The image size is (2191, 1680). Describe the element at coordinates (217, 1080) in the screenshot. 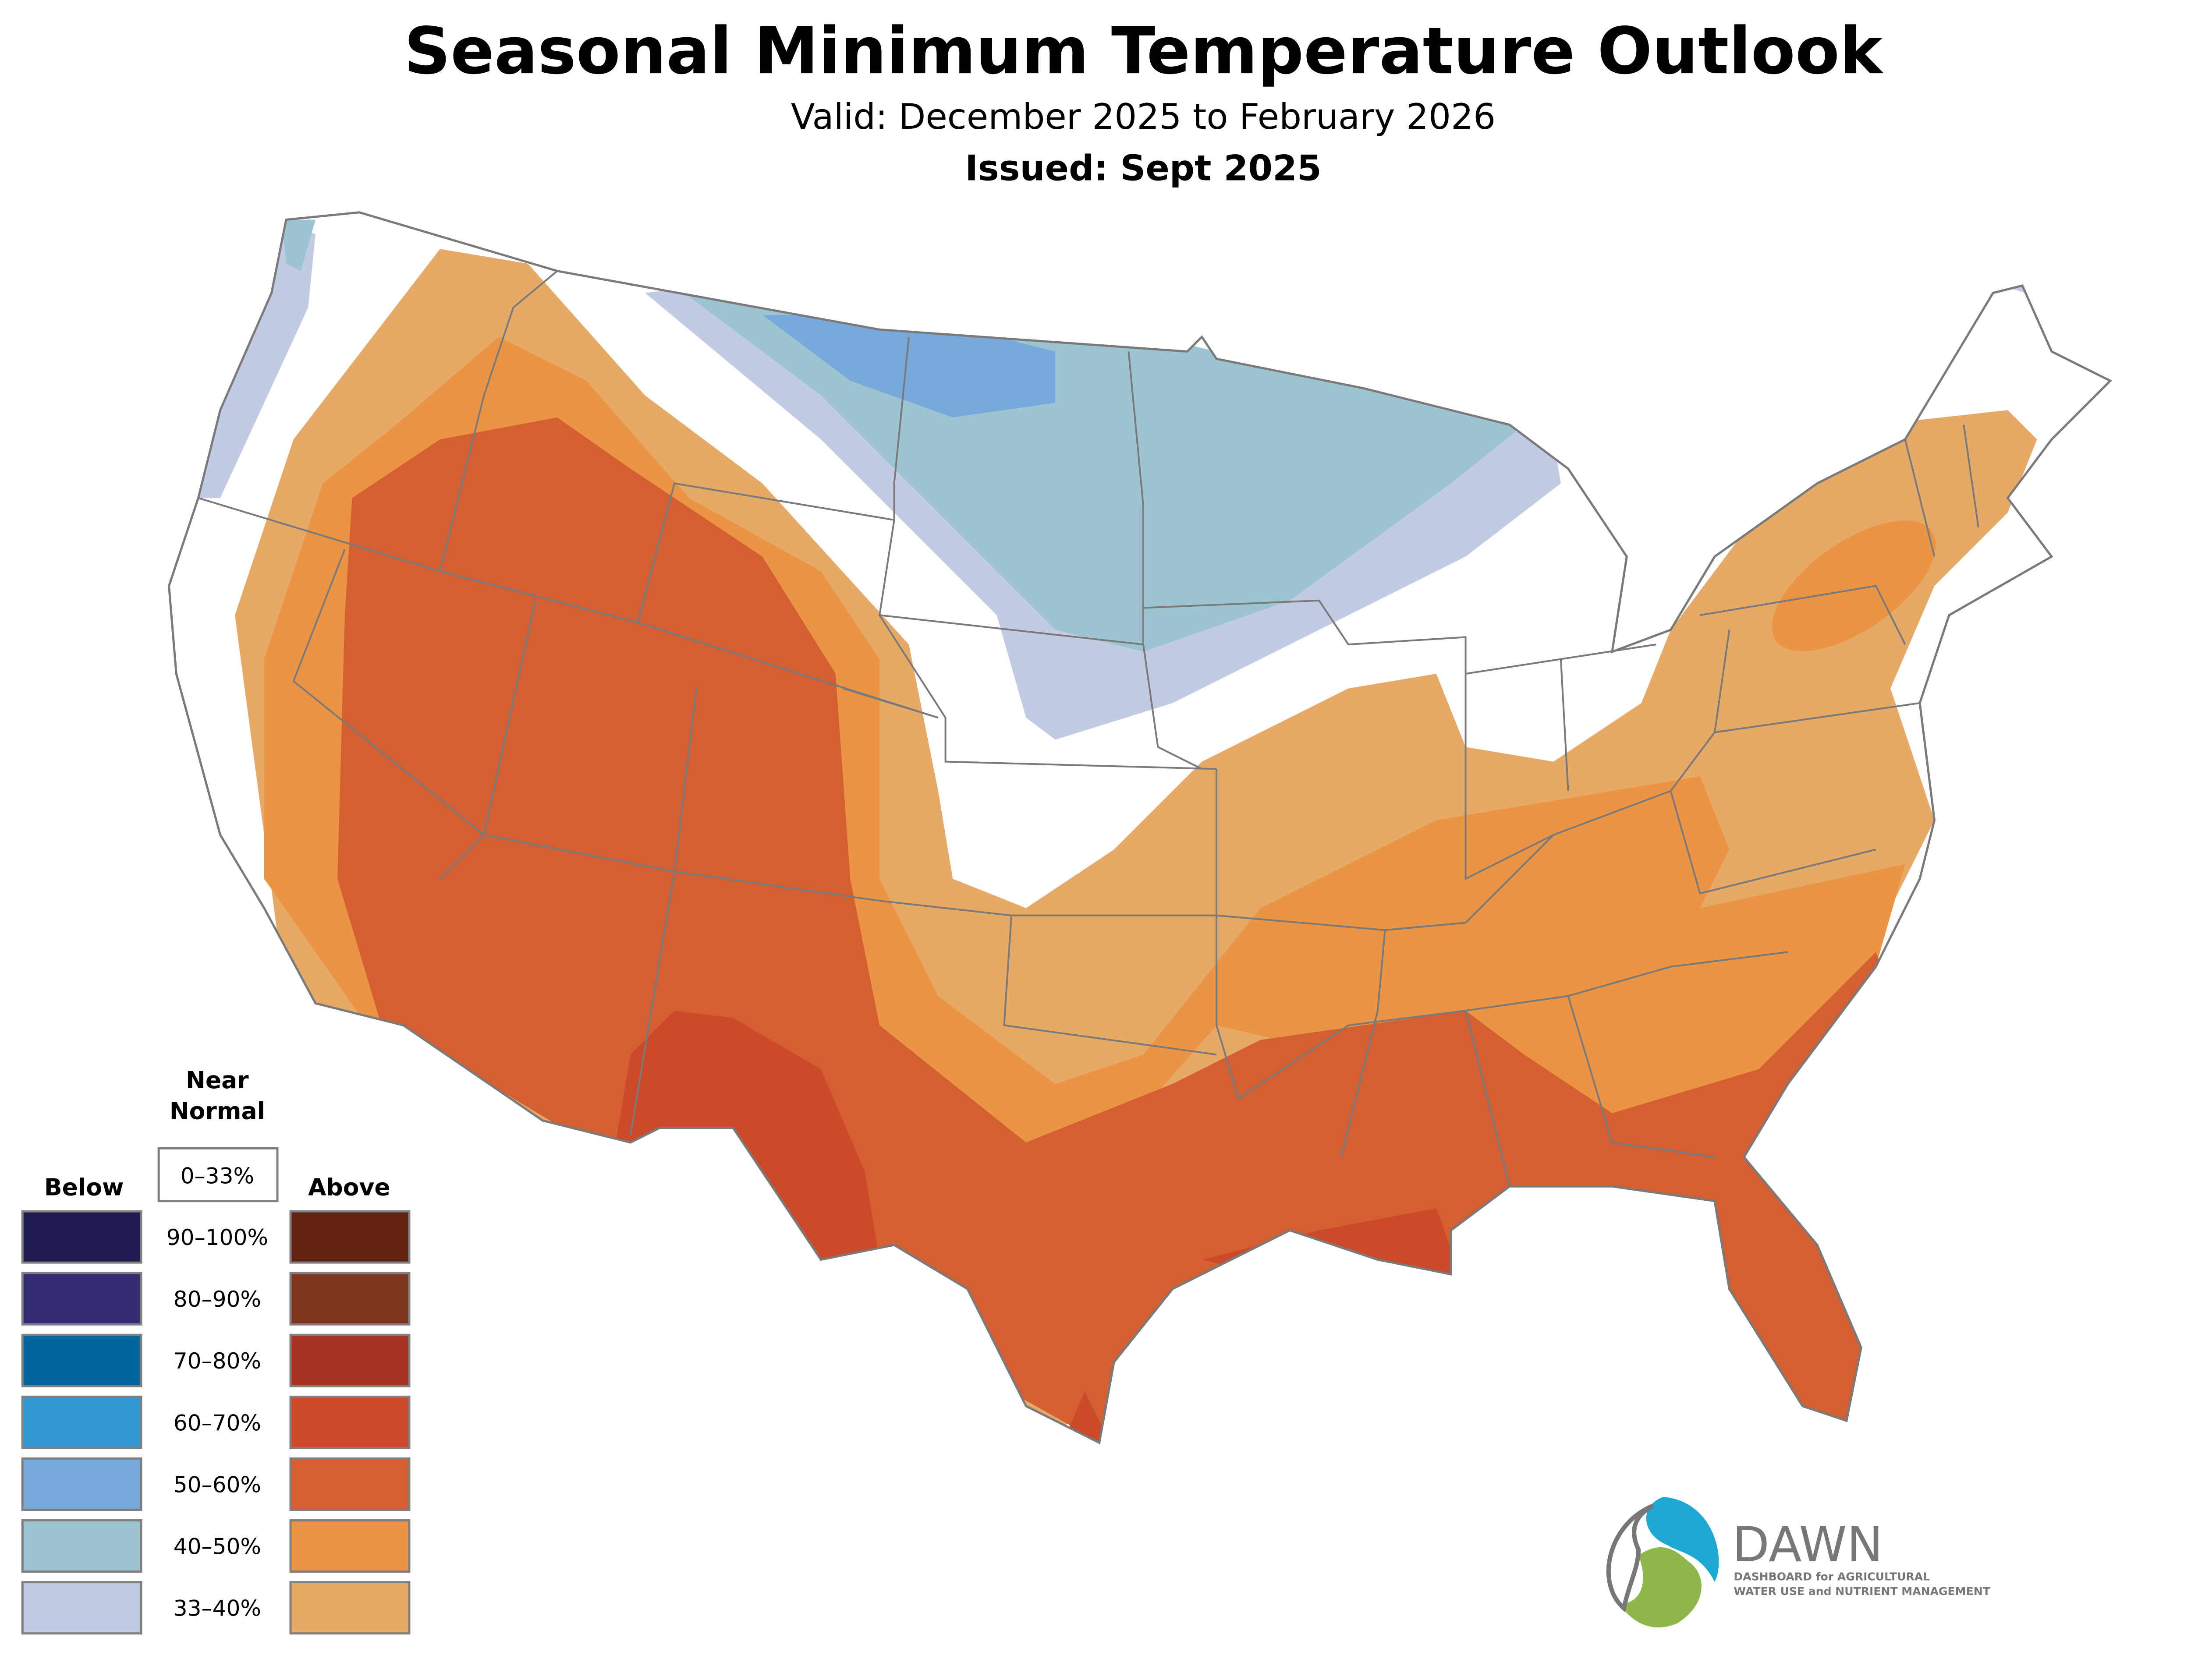

I see `legend-near-normal-line1: Near` at that location.